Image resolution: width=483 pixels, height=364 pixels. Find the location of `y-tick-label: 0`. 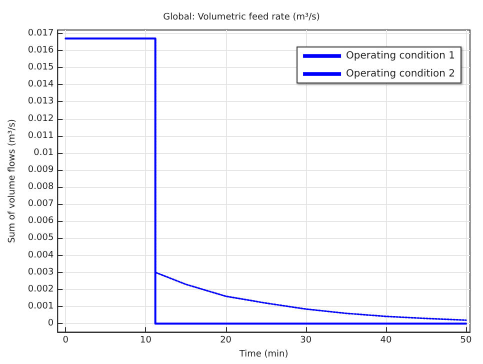

y-tick-label: 0 is located at coordinates (51, 323).